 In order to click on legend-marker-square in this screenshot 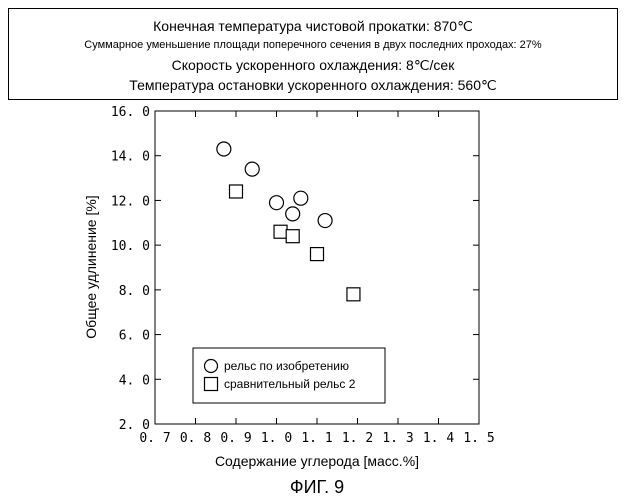, I will do `click(211, 384)`.